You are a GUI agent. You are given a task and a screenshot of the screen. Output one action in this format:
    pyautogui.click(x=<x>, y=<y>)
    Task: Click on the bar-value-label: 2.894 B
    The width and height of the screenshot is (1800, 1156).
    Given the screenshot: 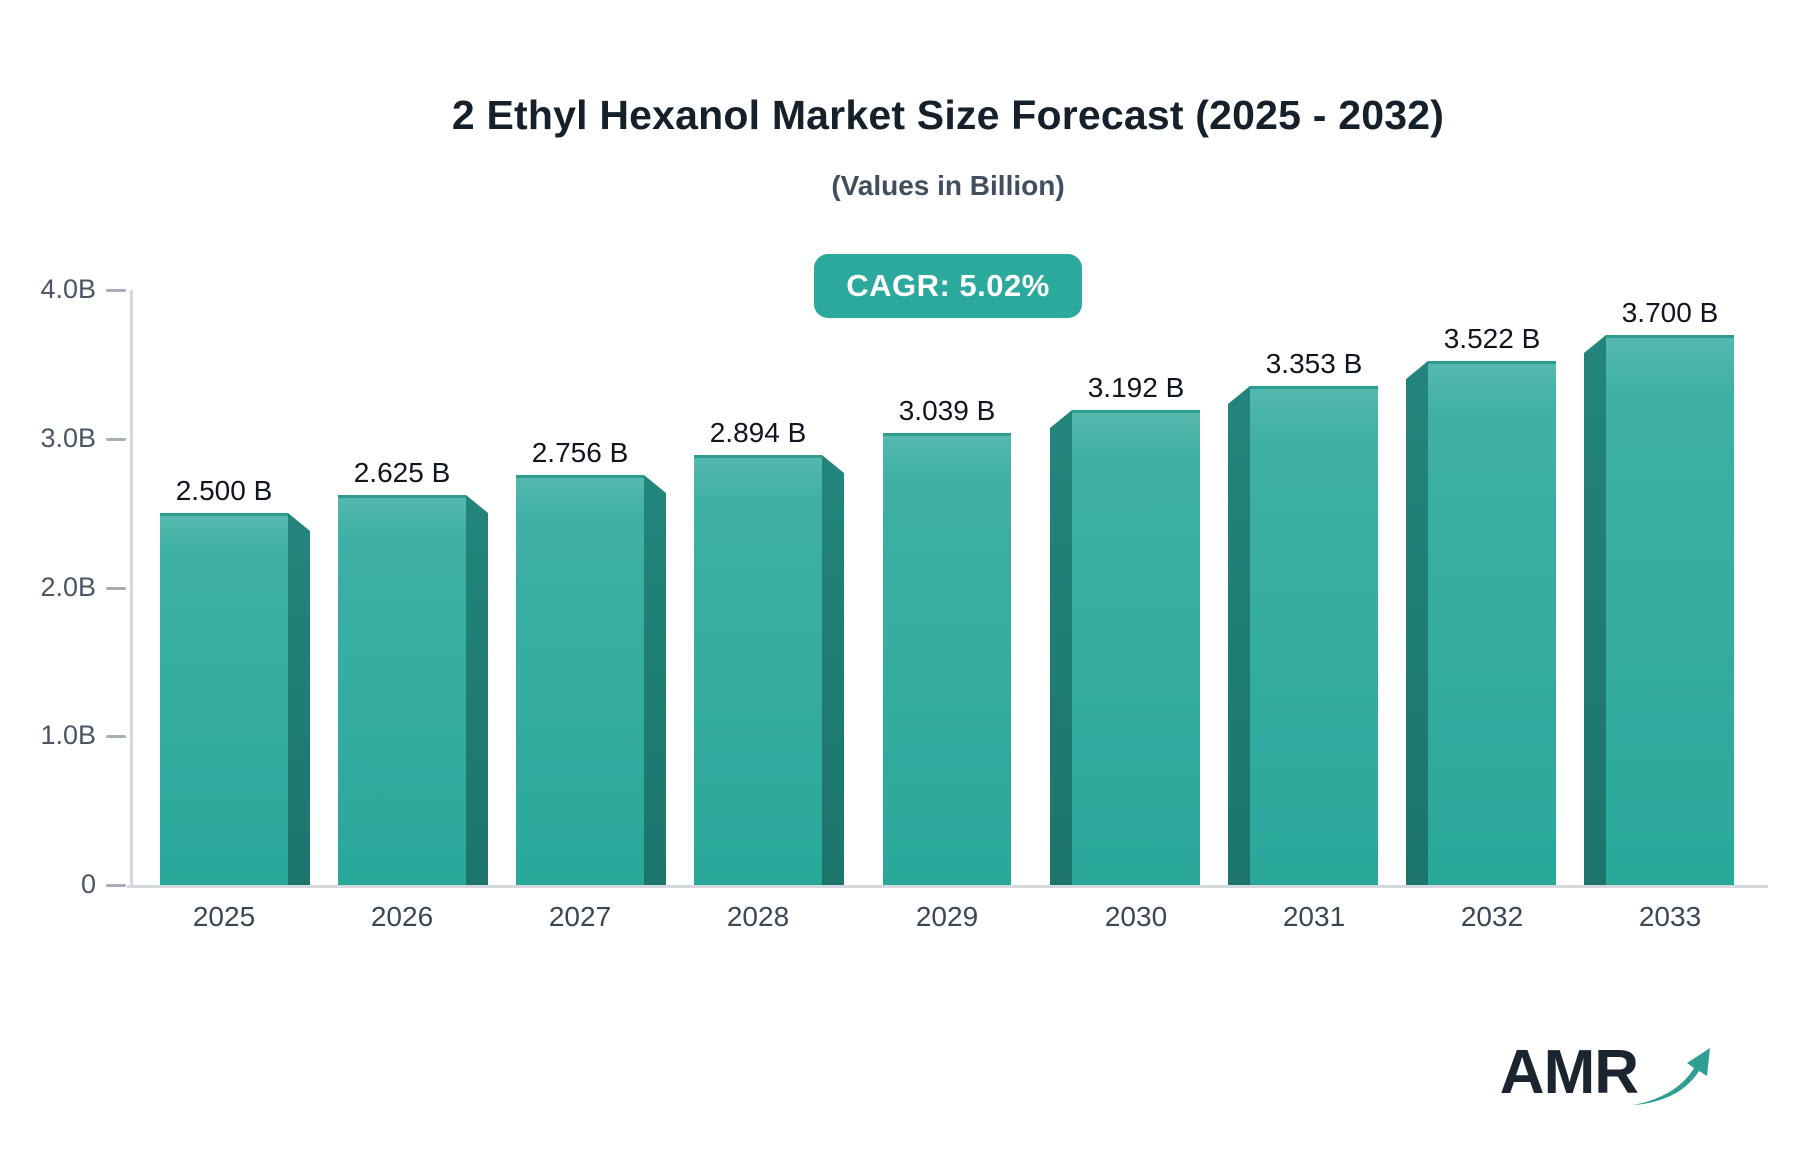 What is the action you would take?
    pyautogui.click(x=758, y=432)
    